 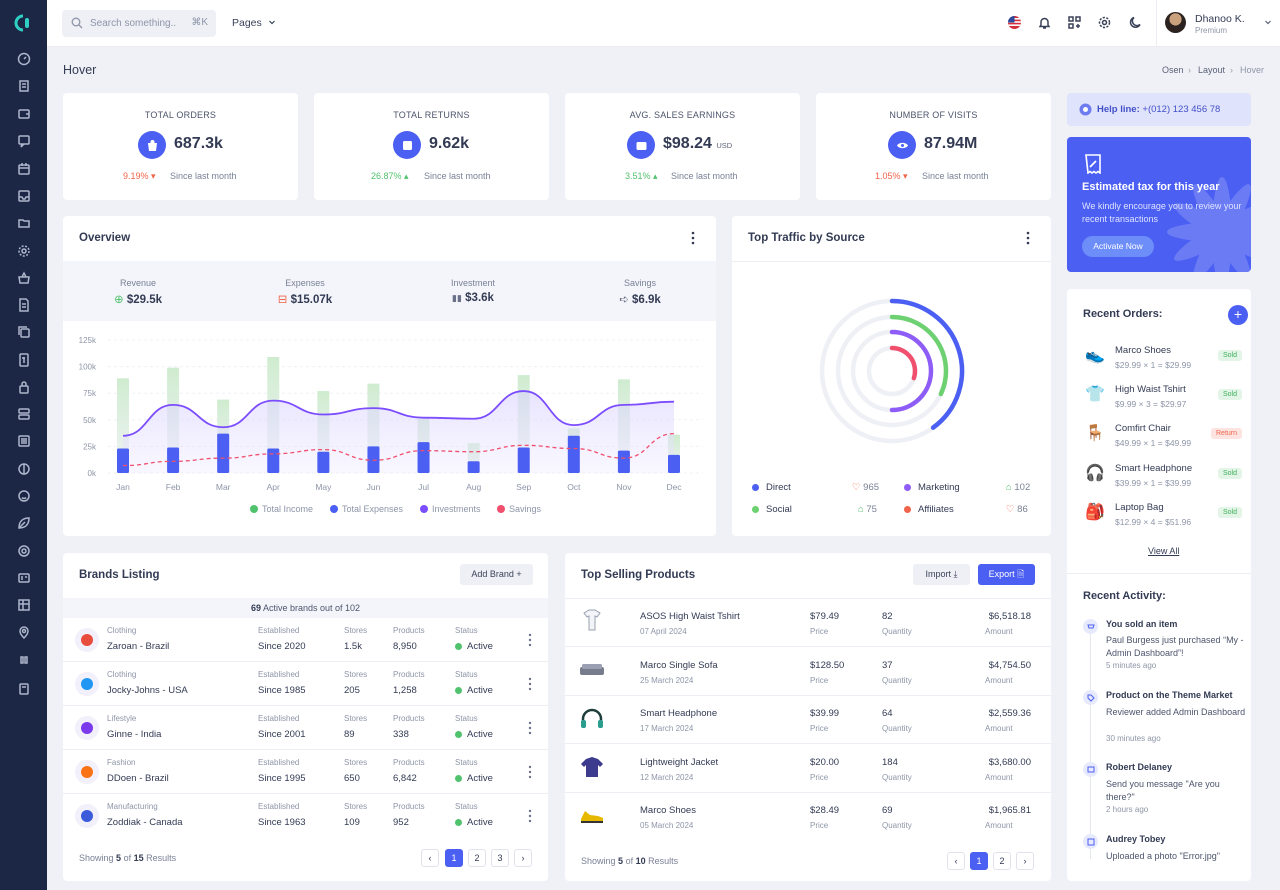 What do you see at coordinates (356, 806) in the screenshot?
I see `col-stores: Stores` at bounding box center [356, 806].